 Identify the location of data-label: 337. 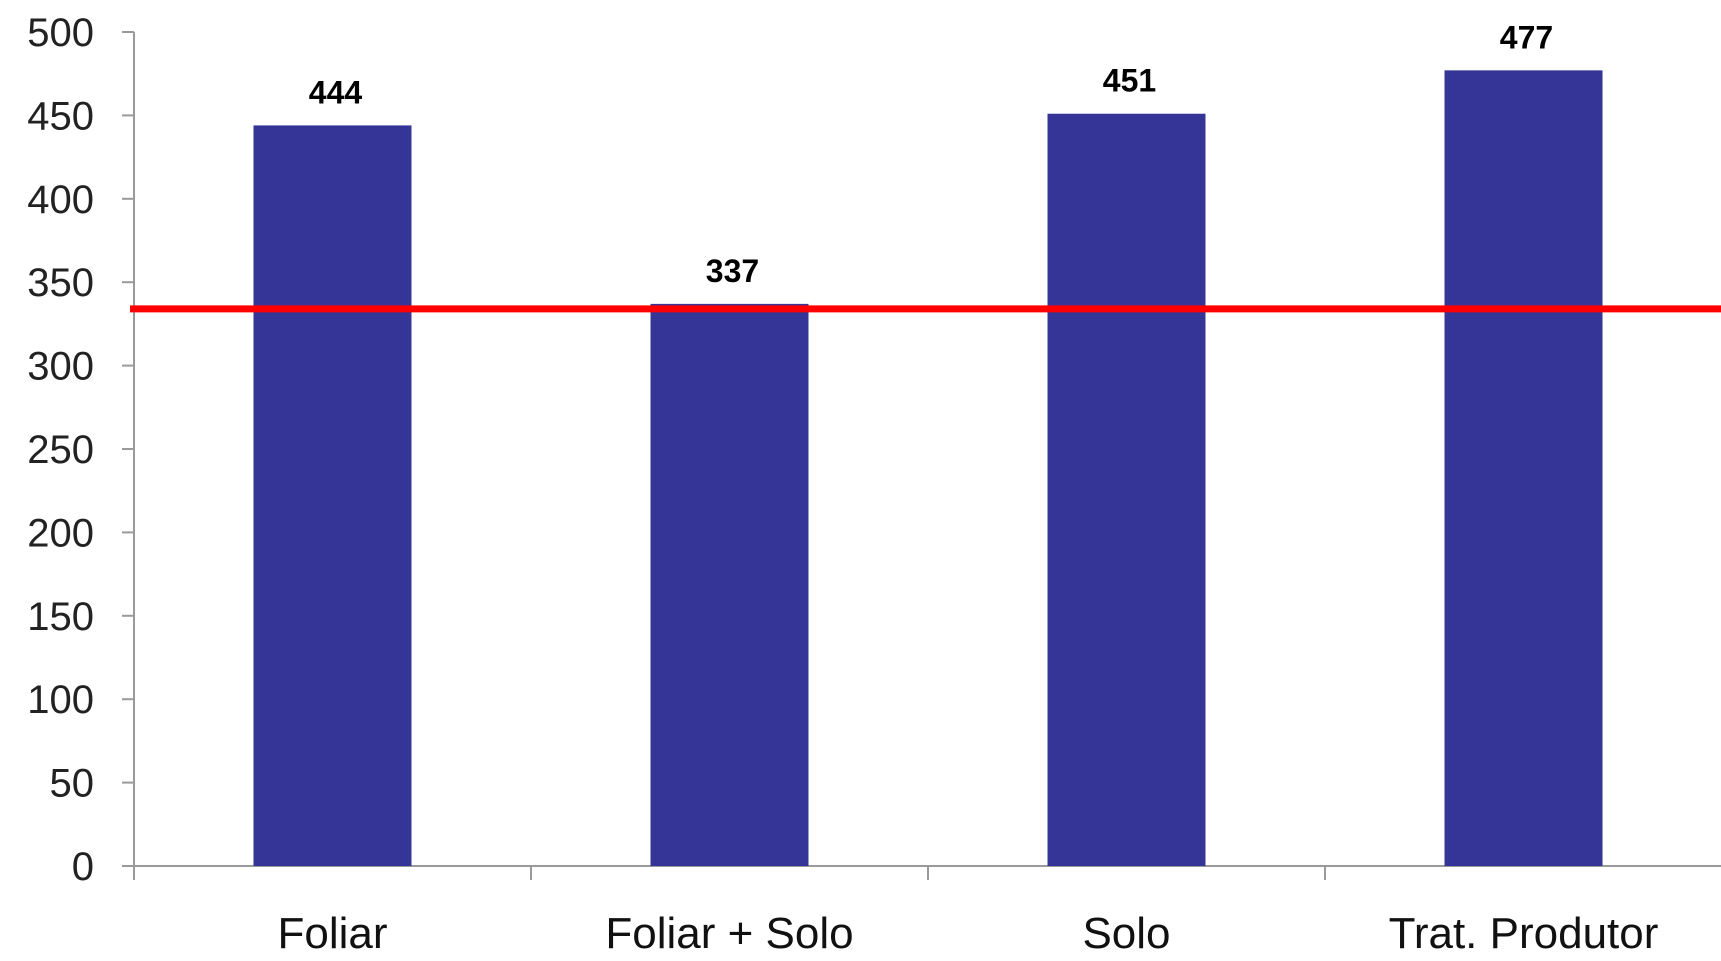
(732, 271).